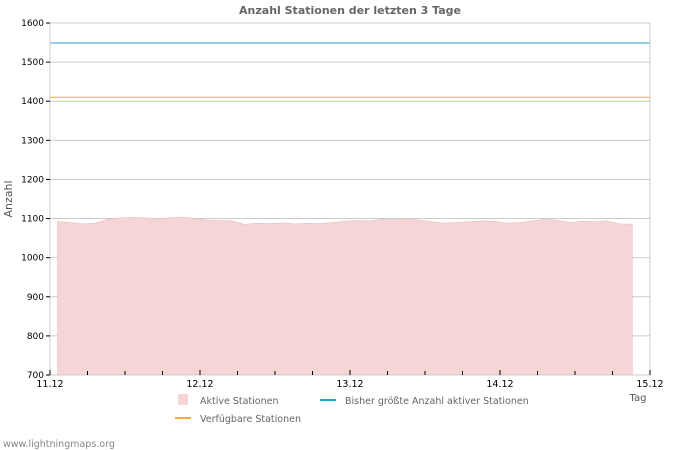 The width and height of the screenshot is (700, 450). Describe the element at coordinates (32, 24) in the screenshot. I see `y-tick-label: 1600` at that location.